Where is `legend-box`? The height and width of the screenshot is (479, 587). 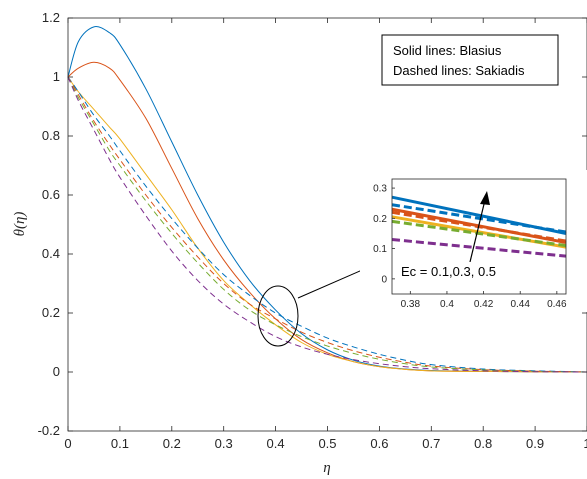 legend-box is located at coordinates (470, 60).